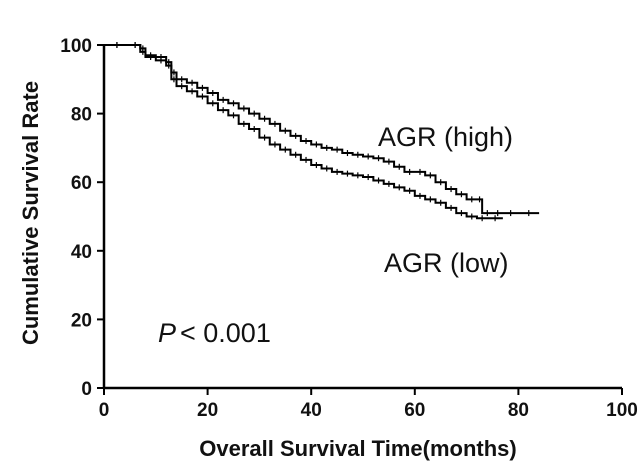 The height and width of the screenshot is (466, 641). What do you see at coordinates (357, 448) in the screenshot?
I see `x-axis-title: Overall Survival Time(months)` at bounding box center [357, 448].